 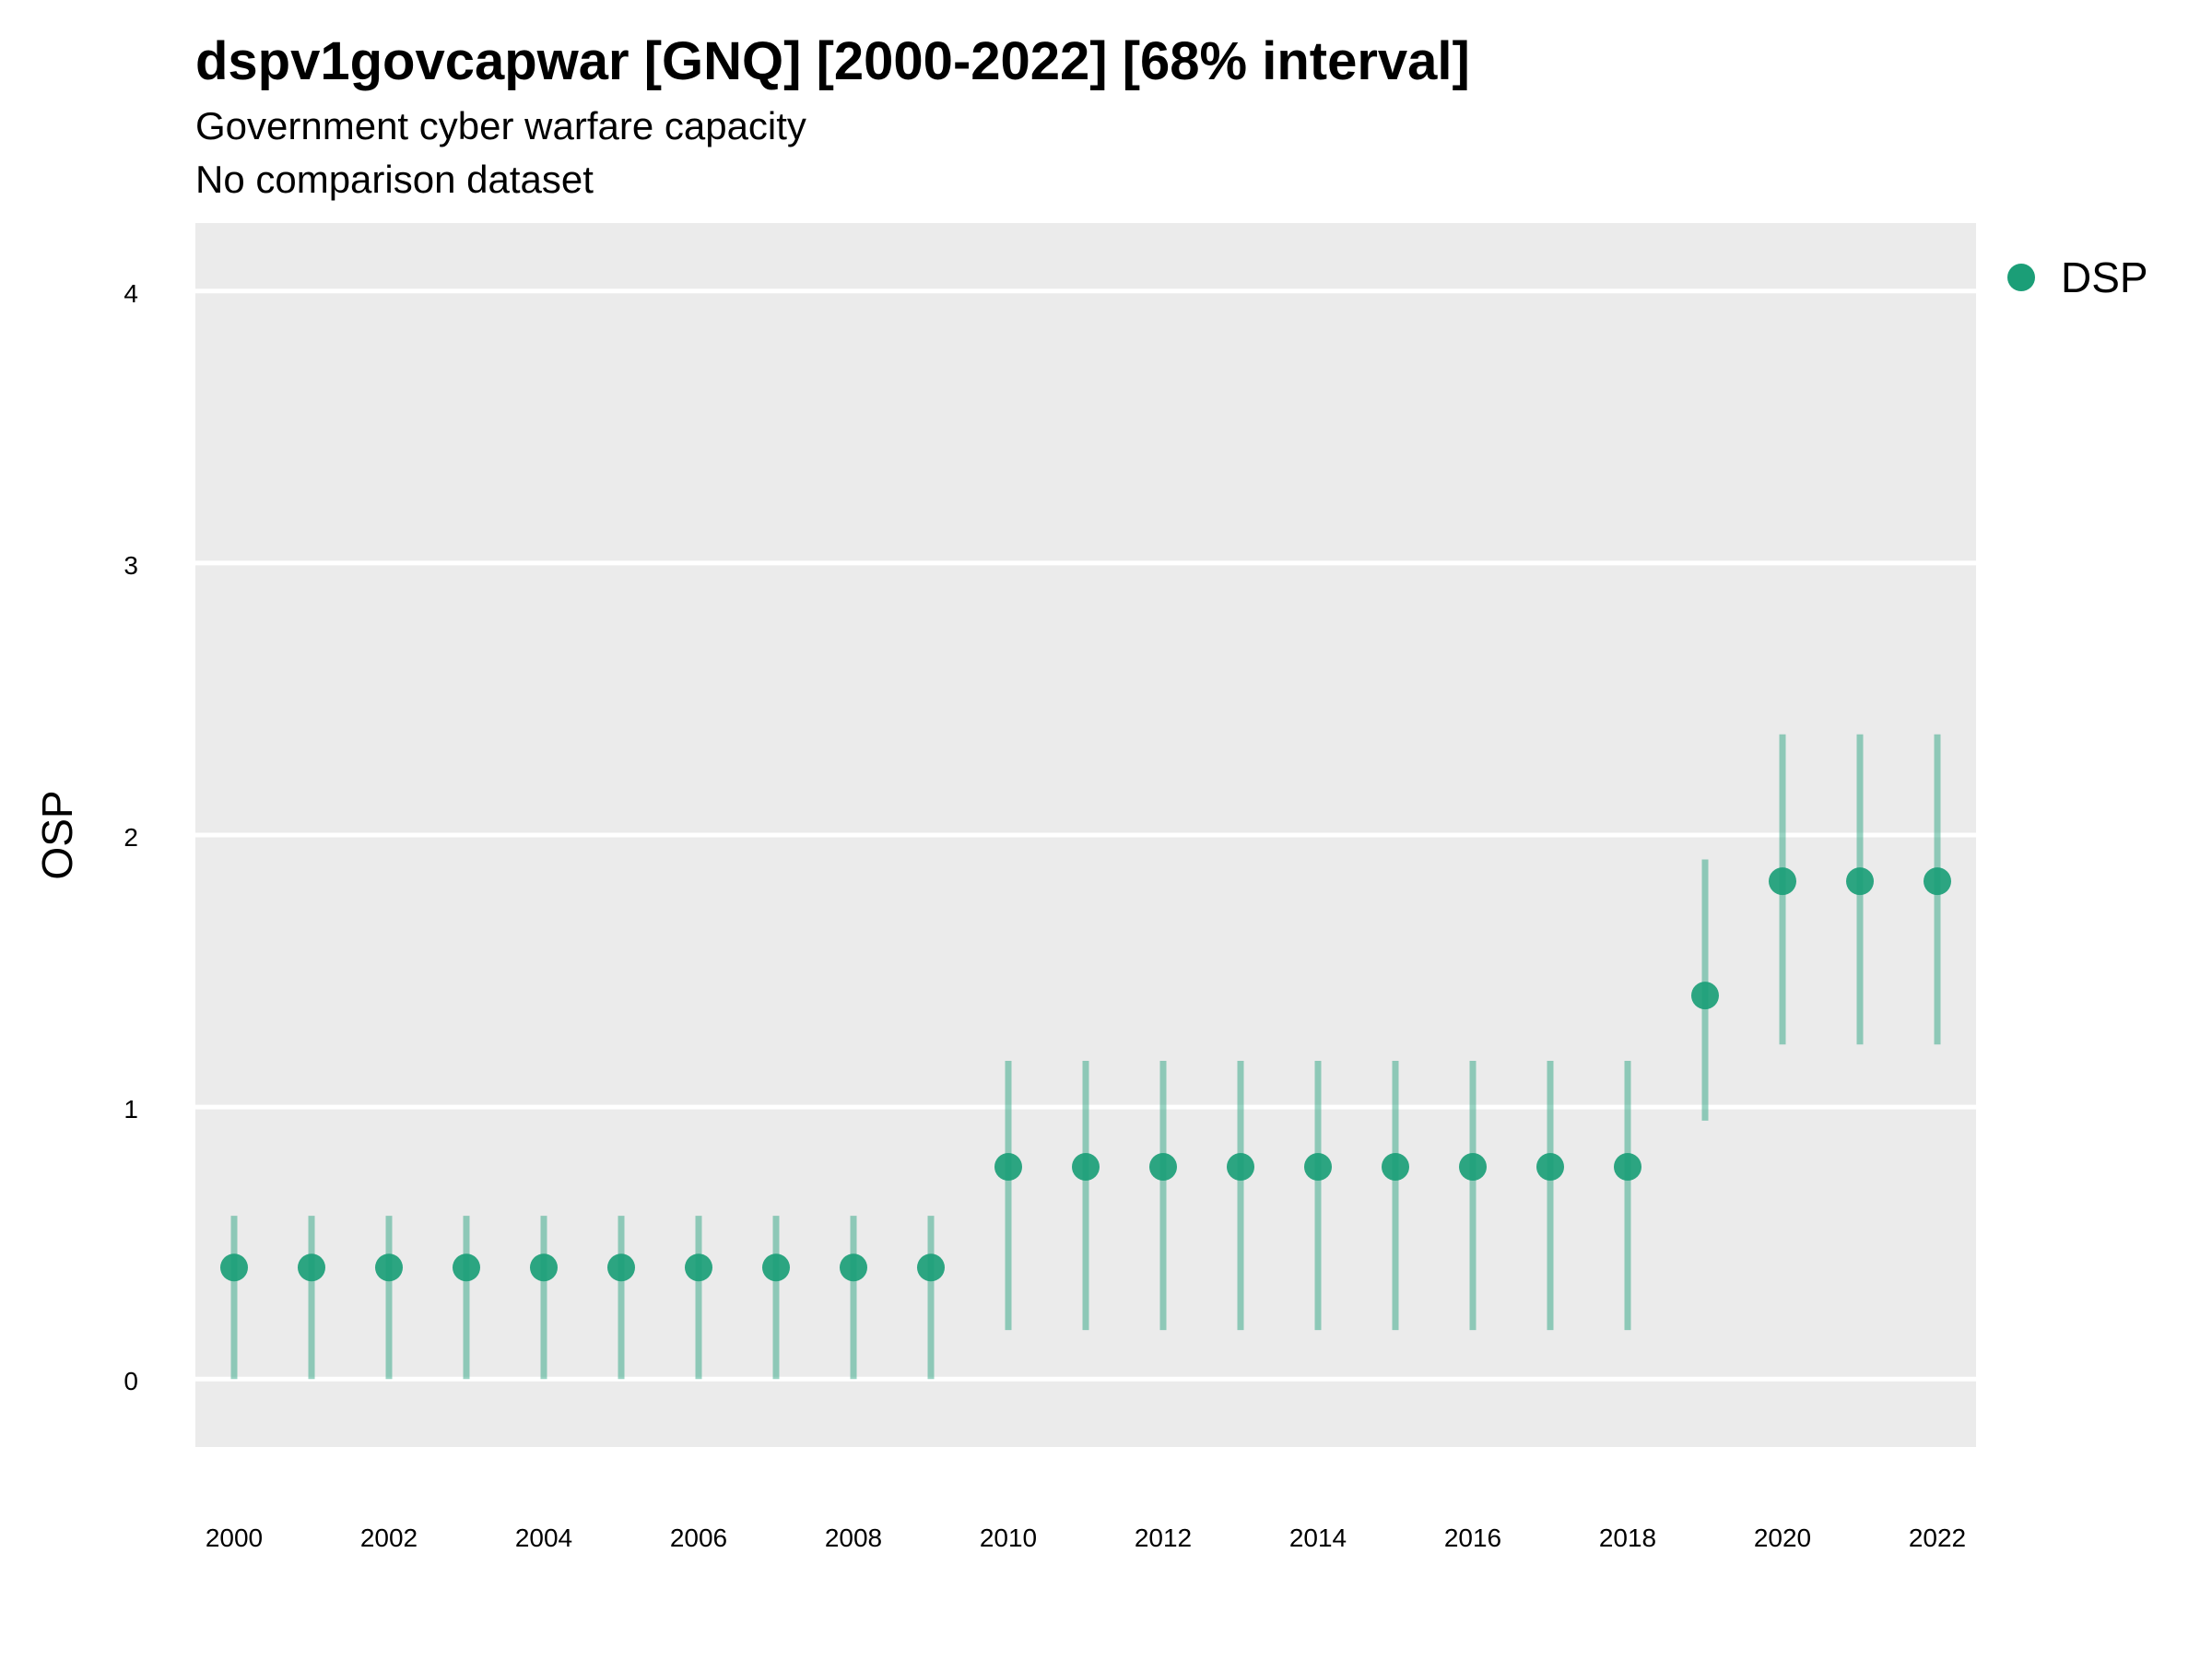 I want to click on legend: DSP, so click(x=2077, y=277).